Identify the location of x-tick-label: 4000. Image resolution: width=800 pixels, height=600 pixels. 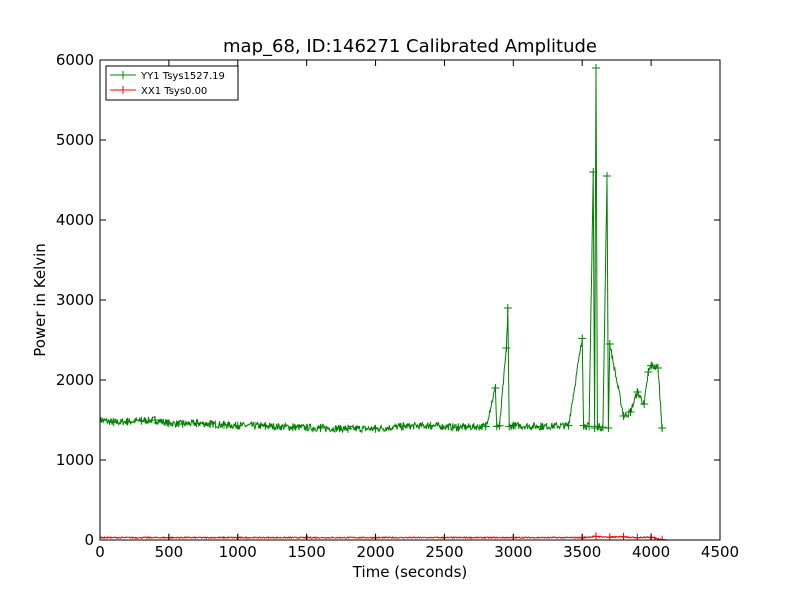
(651, 552).